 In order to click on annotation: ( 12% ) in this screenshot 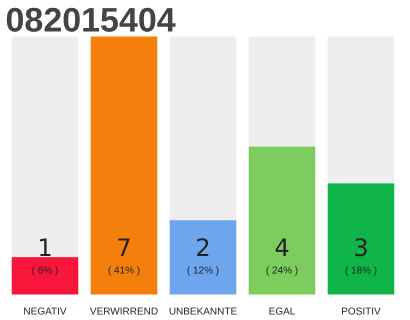, I will do `click(203, 270)`.